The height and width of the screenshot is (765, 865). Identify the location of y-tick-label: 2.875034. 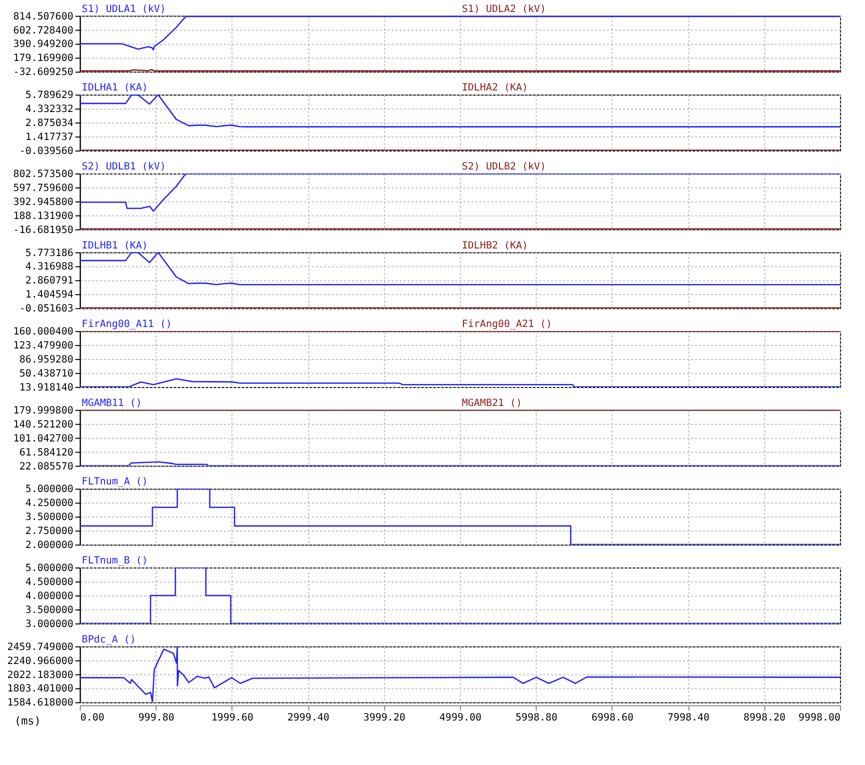
(49, 124).